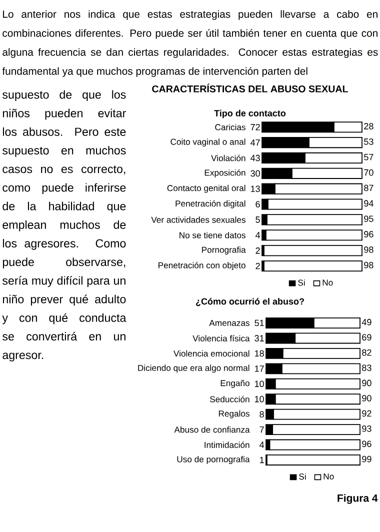 The height and width of the screenshot is (532, 380). I want to click on data-label: 28, so click(369, 126).